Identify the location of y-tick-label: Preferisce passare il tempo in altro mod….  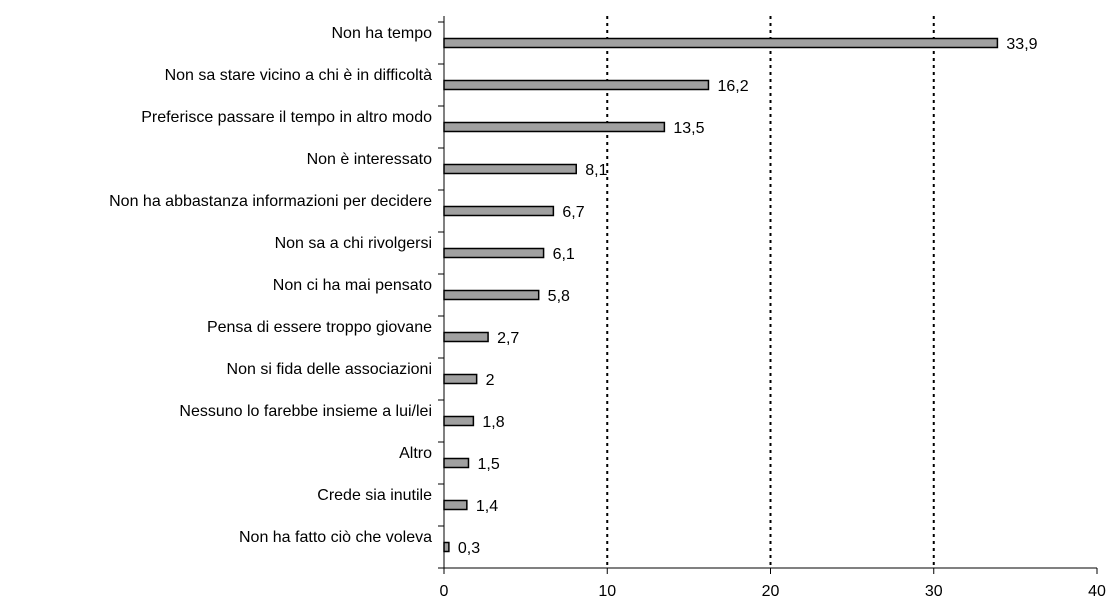
(286, 117).